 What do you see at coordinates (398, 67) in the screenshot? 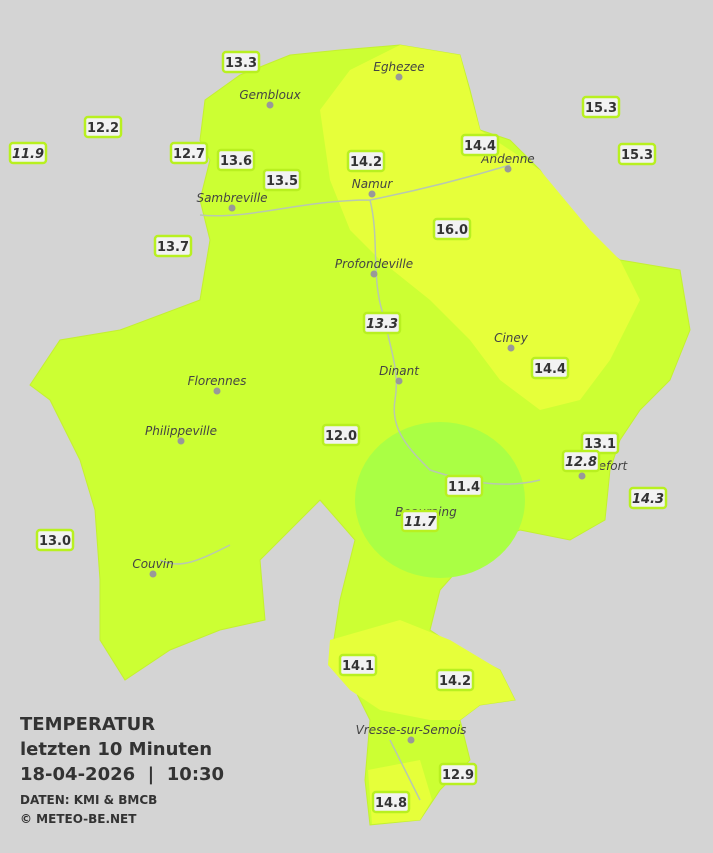
I see `city-label: Eghezee` at bounding box center [398, 67].